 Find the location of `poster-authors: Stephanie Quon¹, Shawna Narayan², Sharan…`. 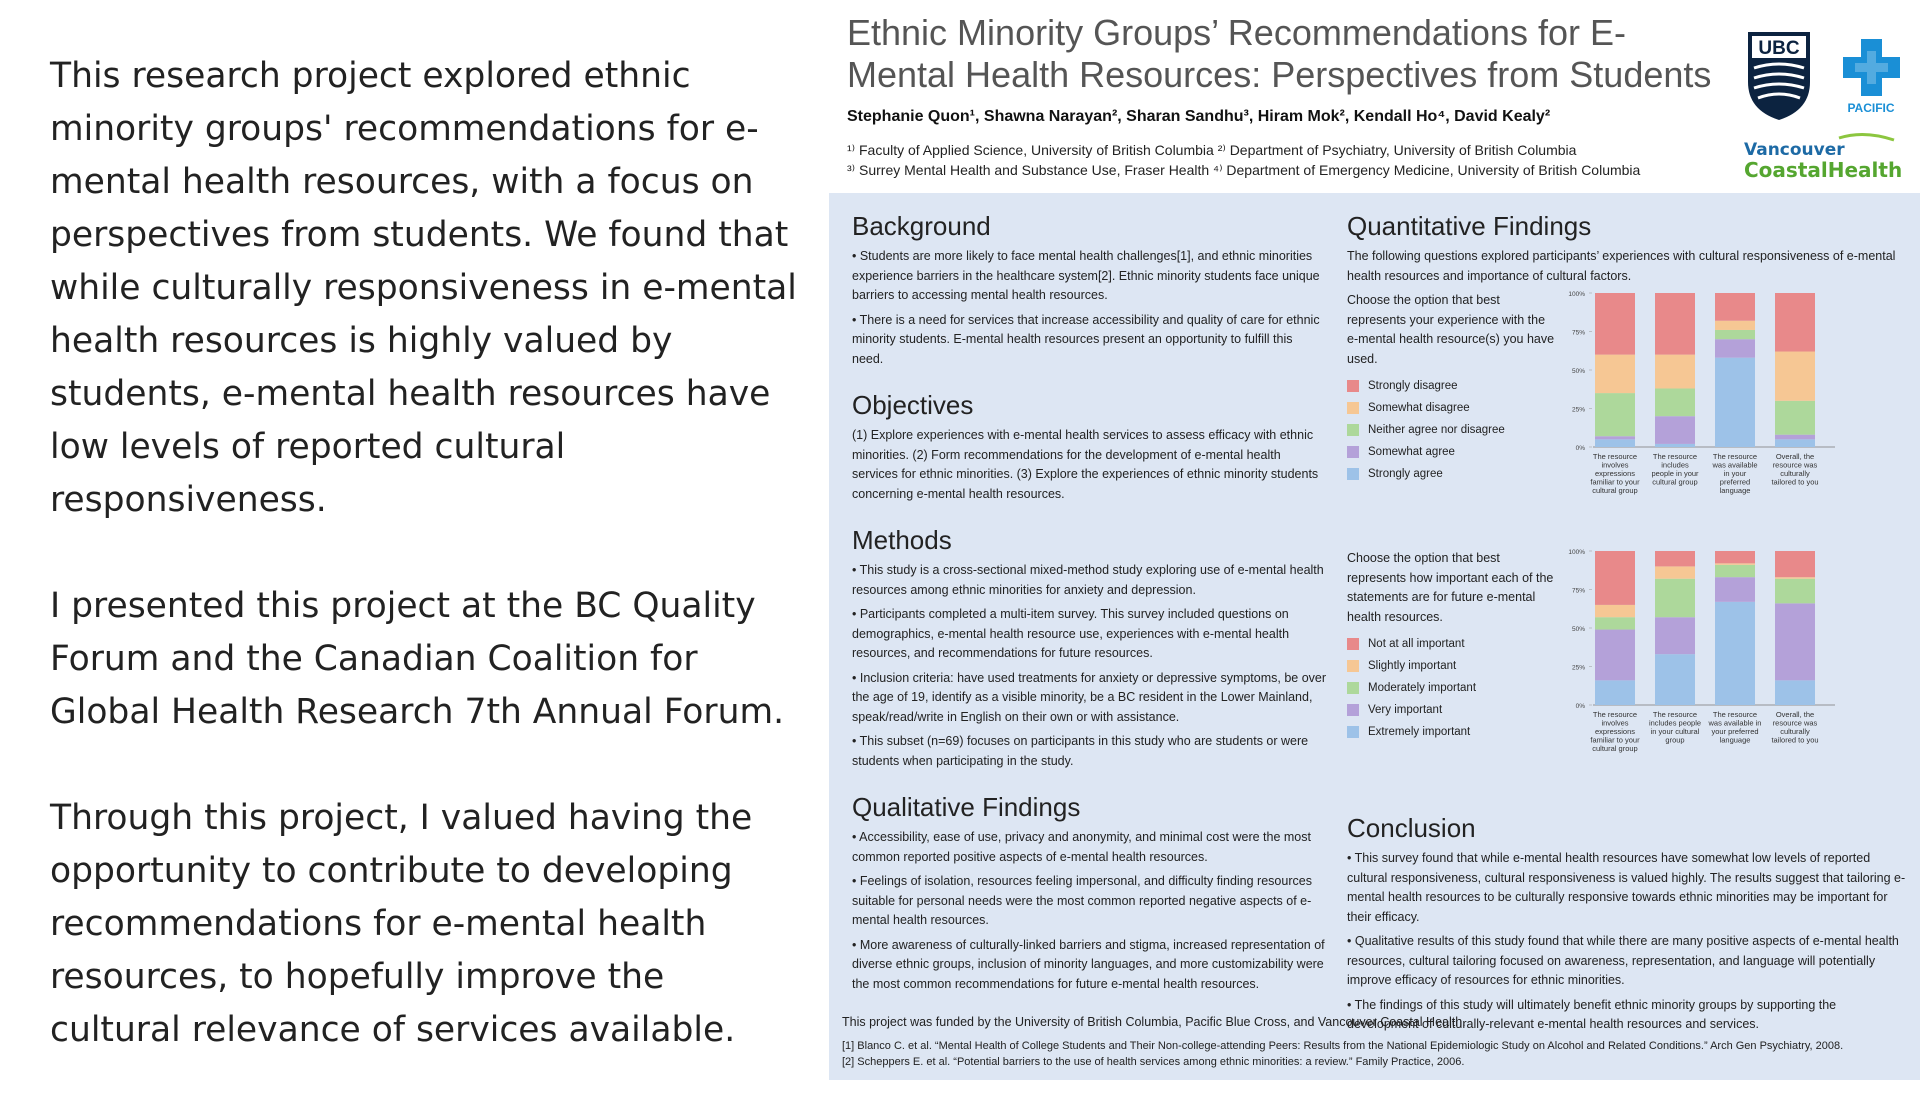

poster-authors: Stephanie Quon¹, Shawna Narayan², Sharan… is located at coordinates (1199, 116).